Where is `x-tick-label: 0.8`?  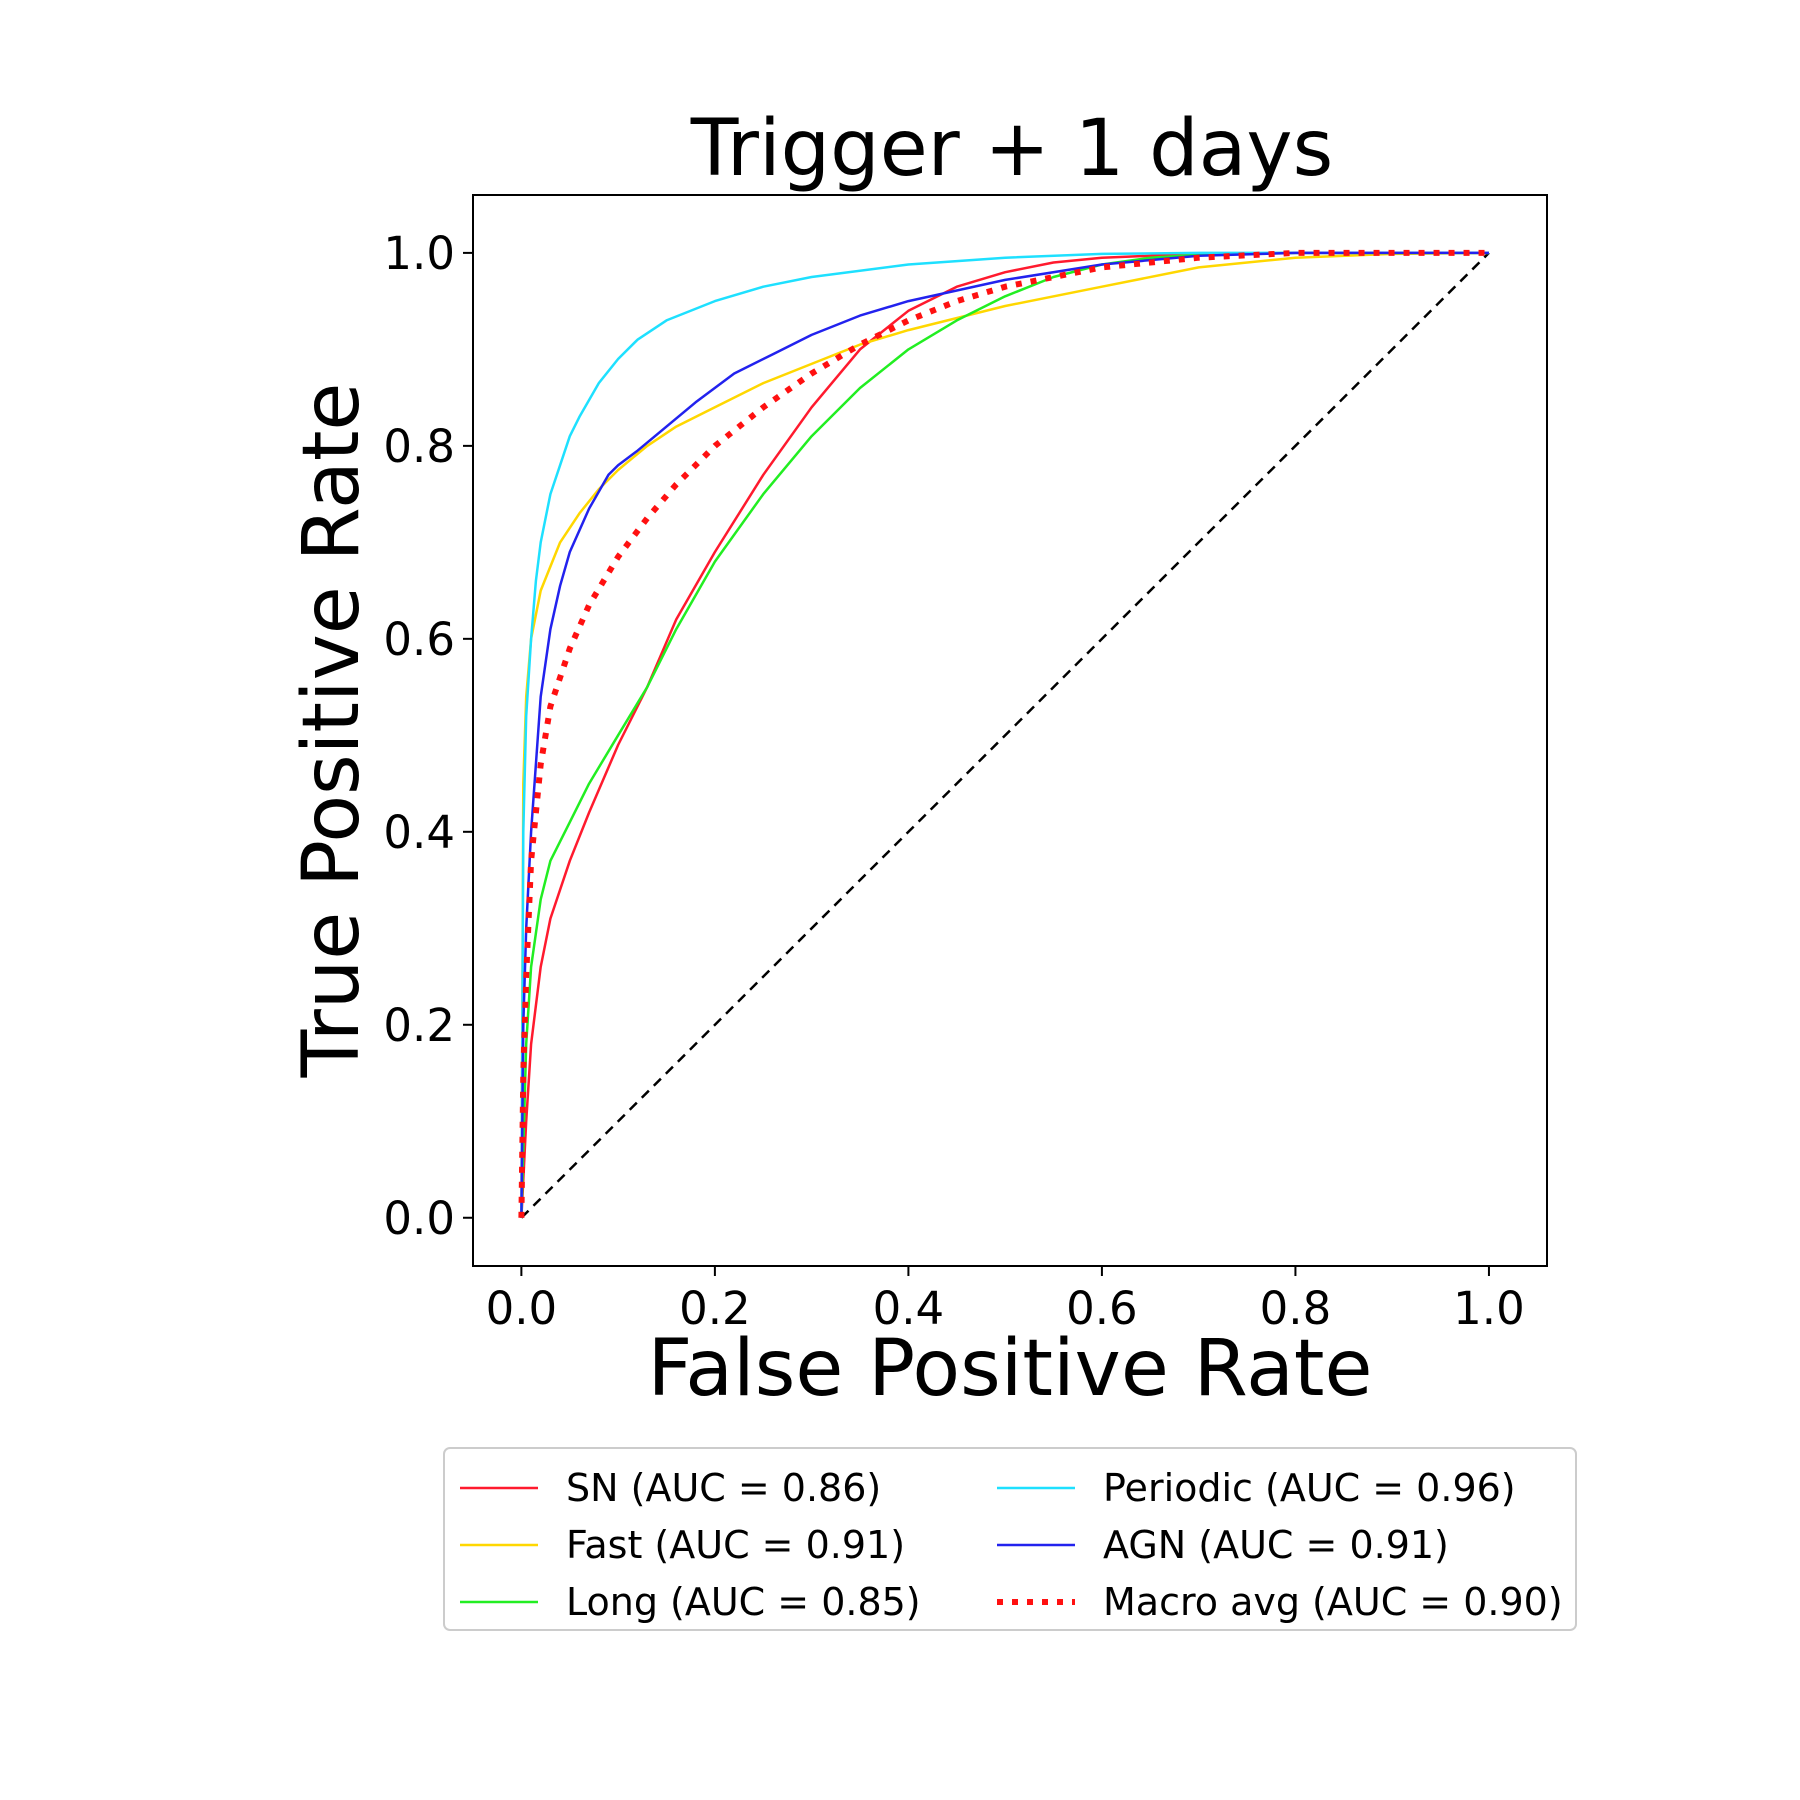 x-tick-label: 0.8 is located at coordinates (1296, 1308).